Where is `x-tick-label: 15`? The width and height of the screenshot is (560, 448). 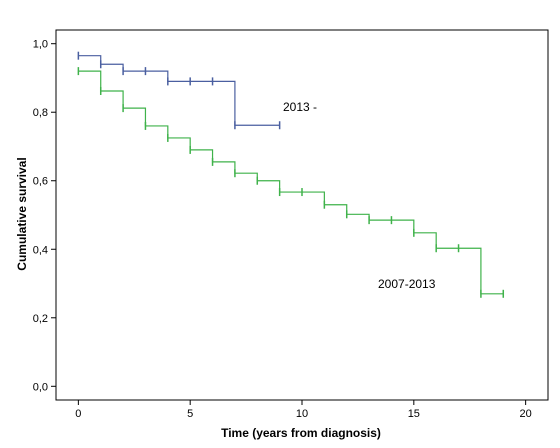
x-tick-label: 15 is located at coordinates (414, 414).